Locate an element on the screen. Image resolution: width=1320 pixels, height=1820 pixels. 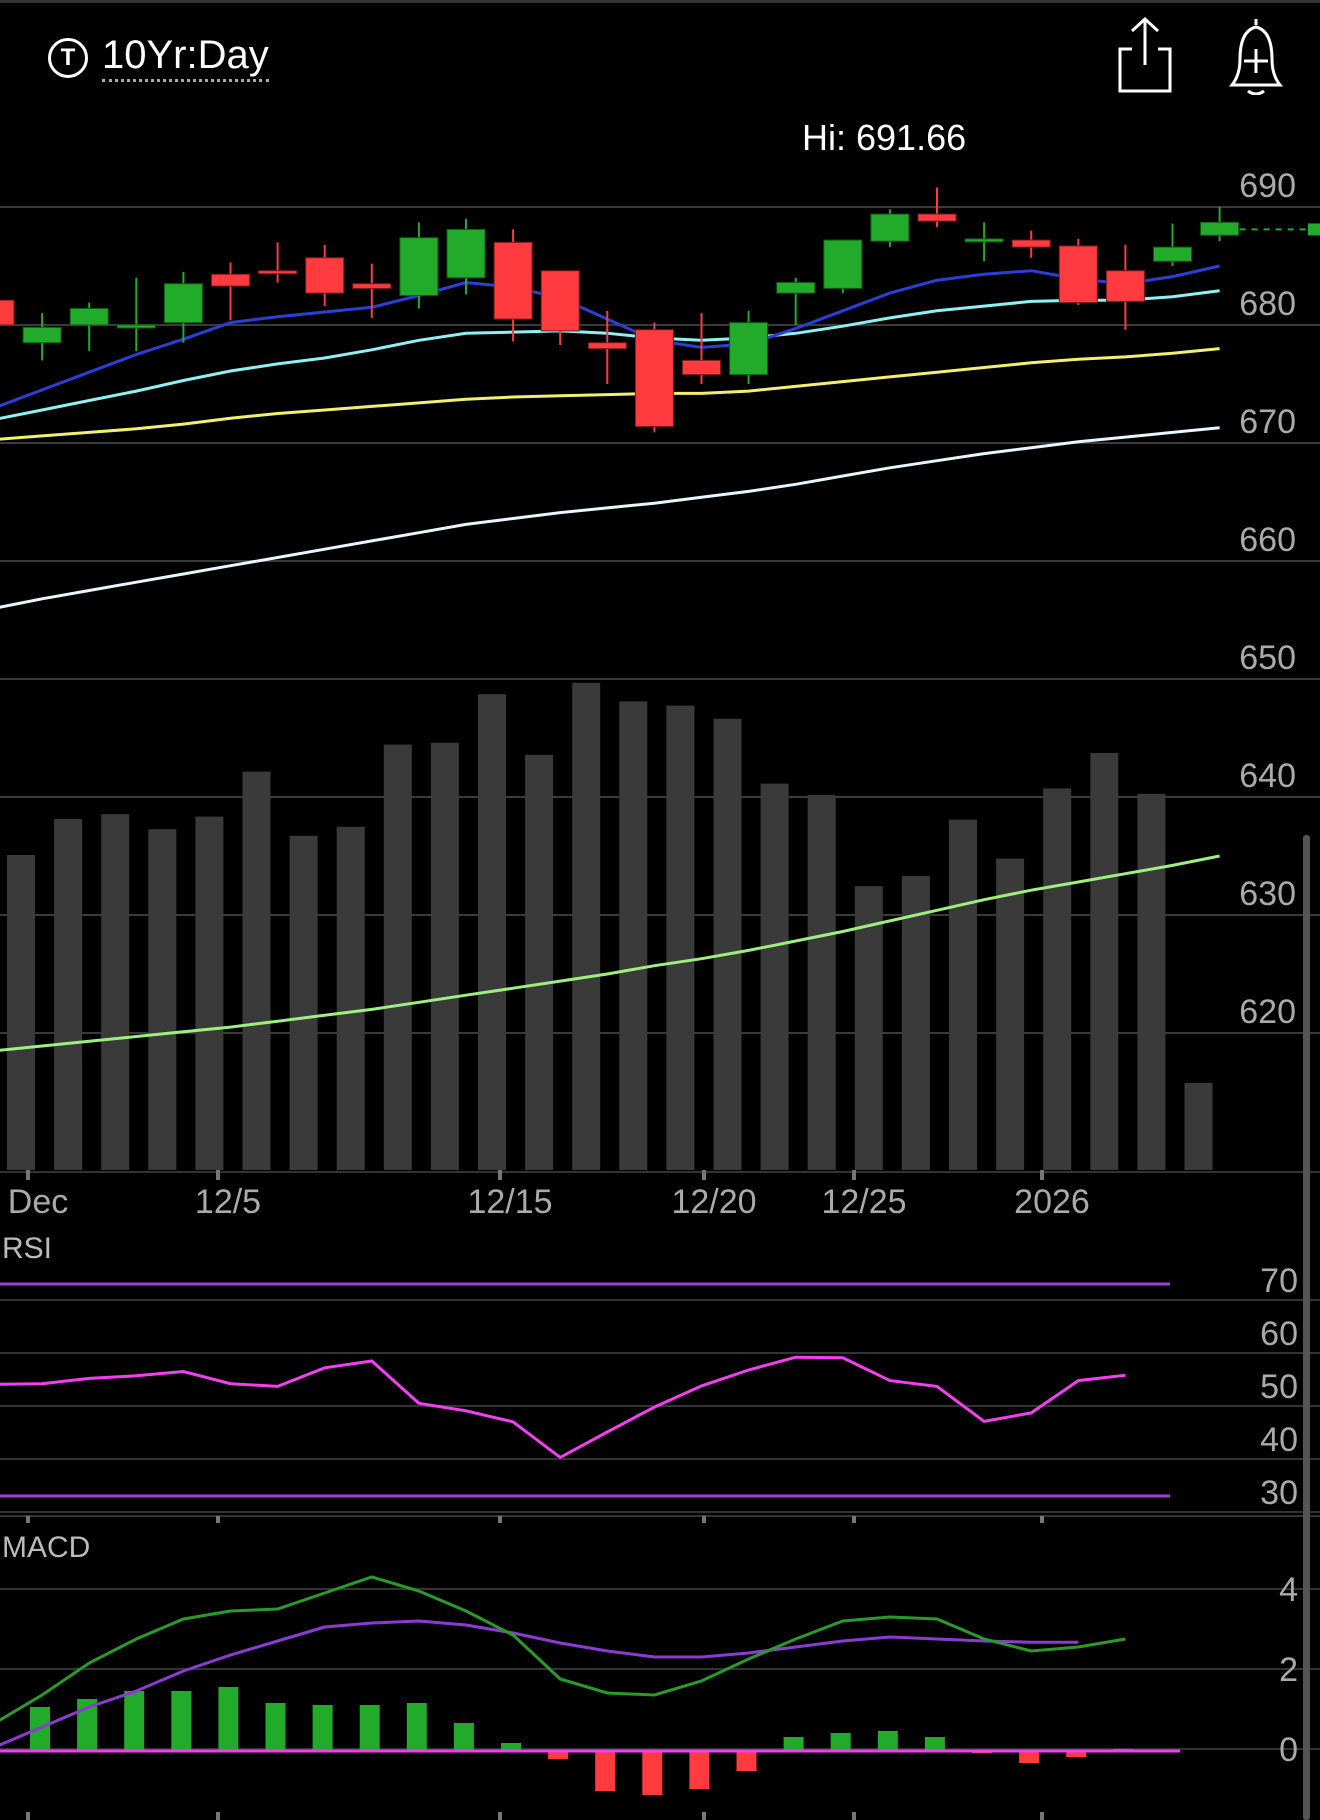
rsi-tick-label: 70 is located at coordinates (1279, 1281).